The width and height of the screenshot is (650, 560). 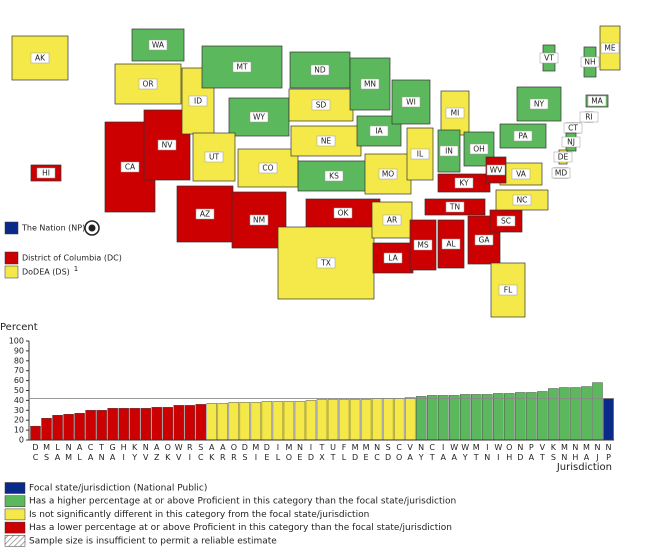 I want to click on state-label: NJ, so click(x=571, y=142).